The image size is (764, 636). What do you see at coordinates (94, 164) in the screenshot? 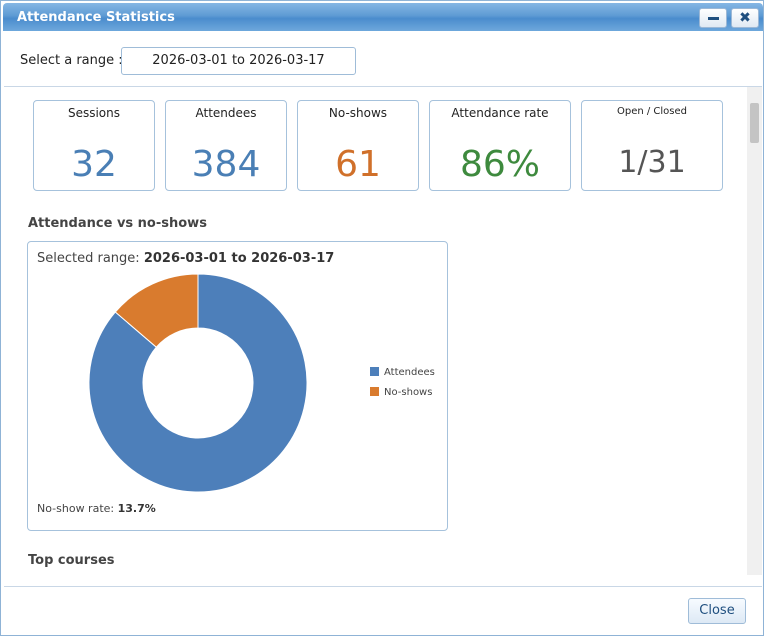
I see `sessions-value: 32` at bounding box center [94, 164].